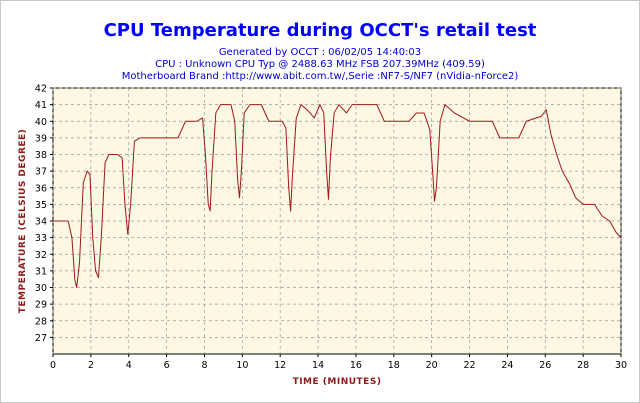 The width and height of the screenshot is (640, 403). What do you see at coordinates (318, 365) in the screenshot?
I see `x-tick-label: 14` at bounding box center [318, 365].